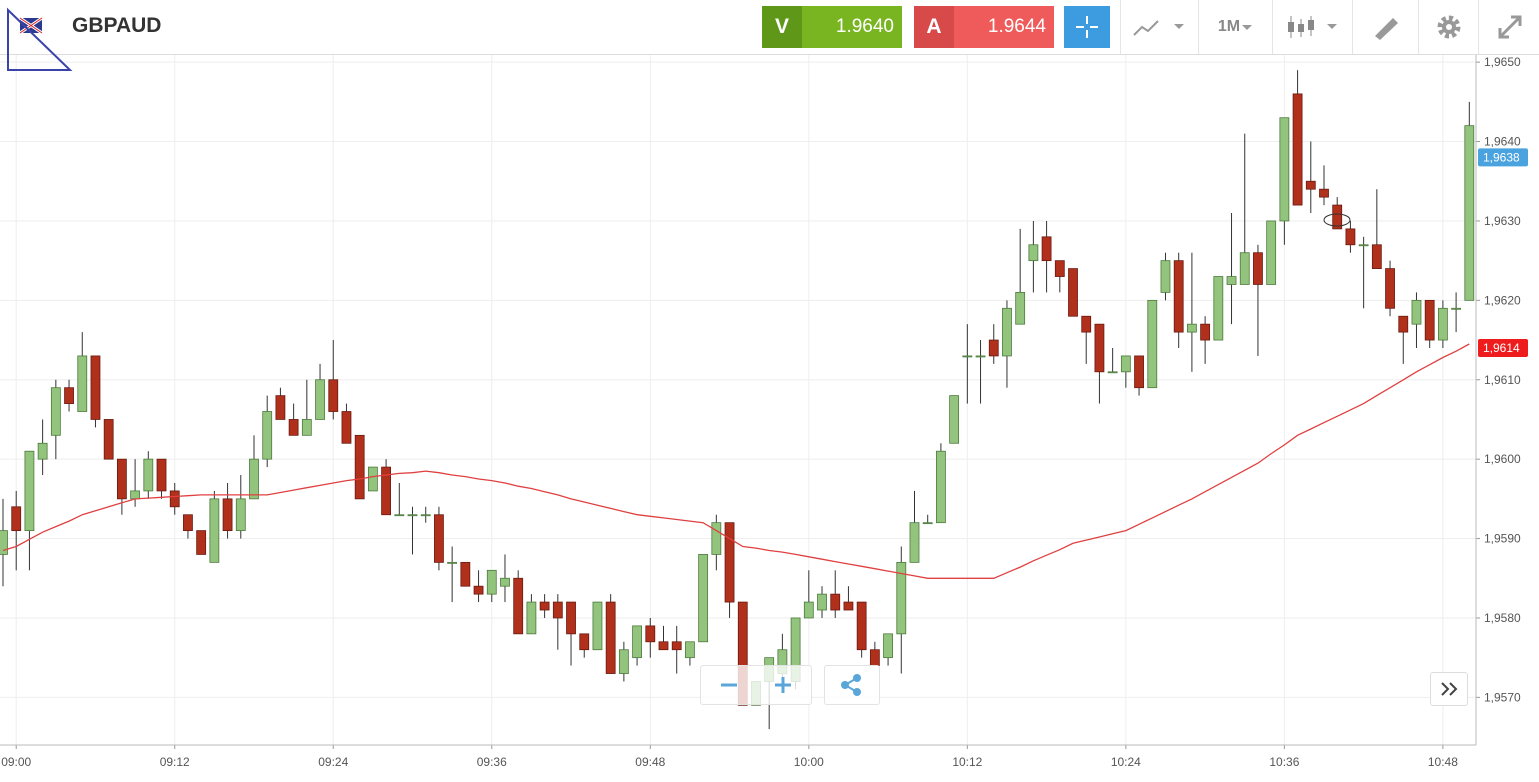  Describe the element at coordinates (117, 25) in the screenshot. I see `symbol: GBPAUD` at that location.